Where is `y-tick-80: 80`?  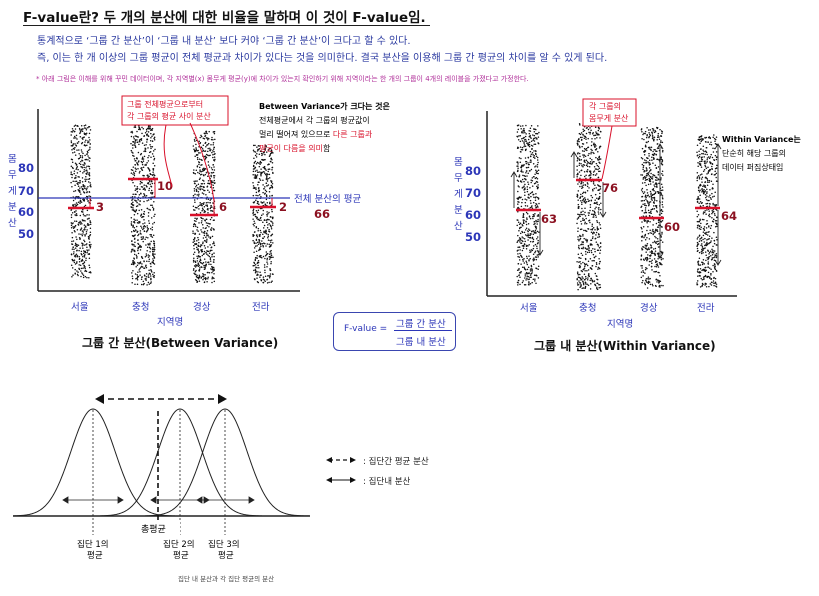 y-tick-80: 80 is located at coordinates (26, 168).